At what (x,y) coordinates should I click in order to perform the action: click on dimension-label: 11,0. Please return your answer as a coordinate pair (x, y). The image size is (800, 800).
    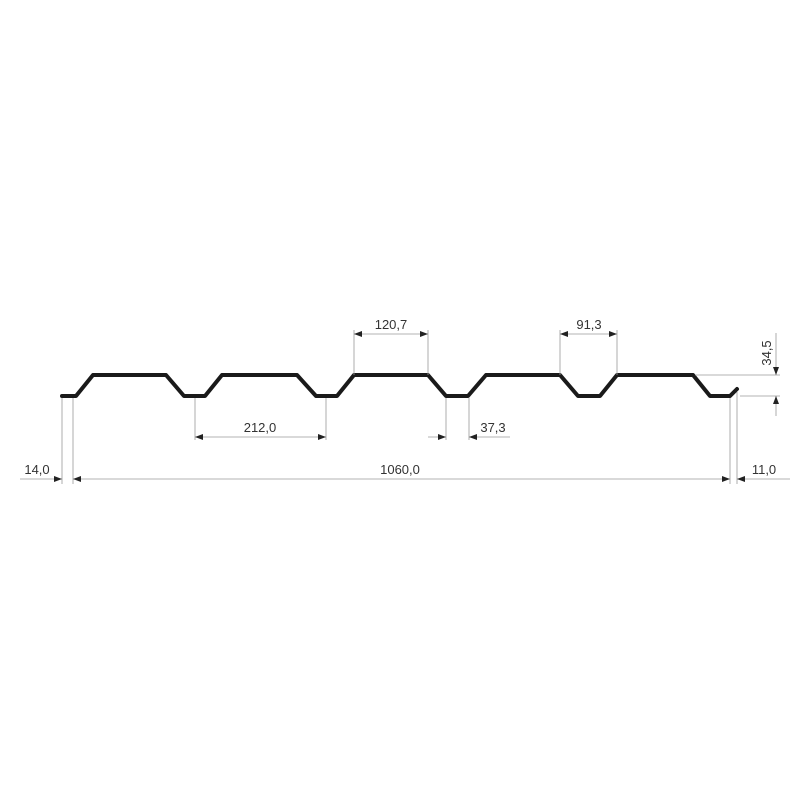
    Looking at the image, I should click on (764, 469).